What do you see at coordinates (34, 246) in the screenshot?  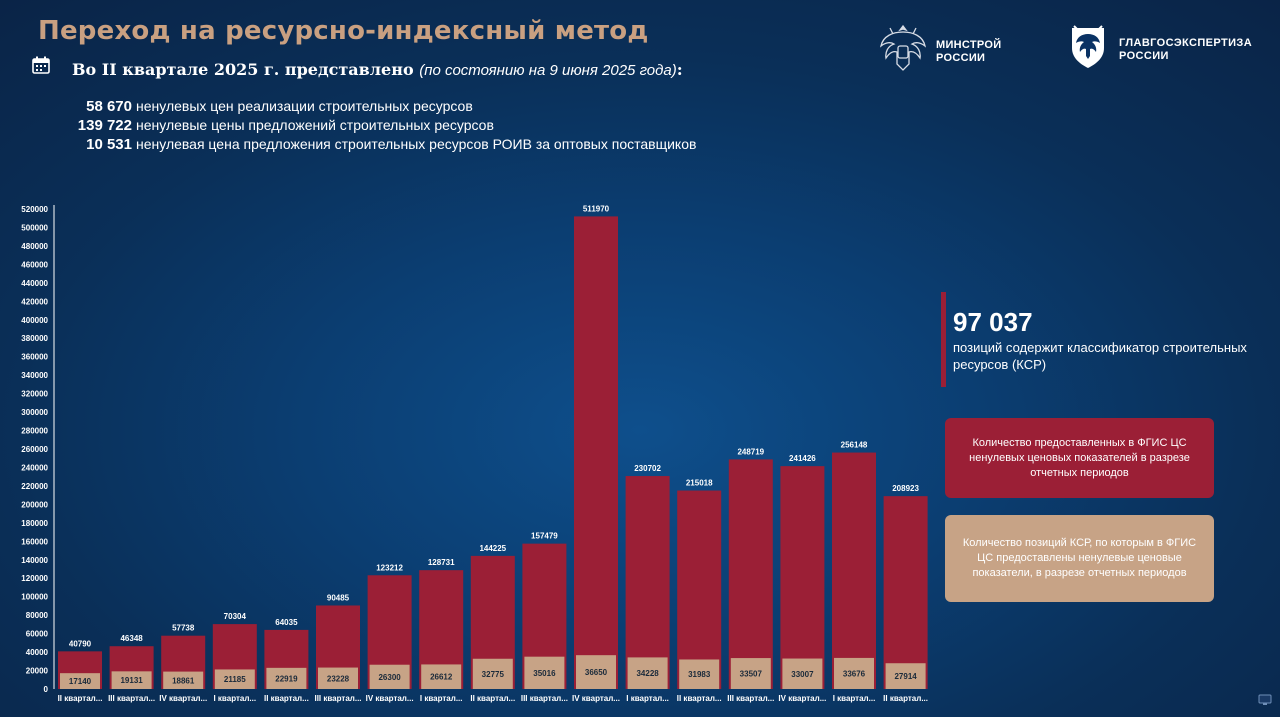 I see `y-tick-label: 480000` at bounding box center [34, 246].